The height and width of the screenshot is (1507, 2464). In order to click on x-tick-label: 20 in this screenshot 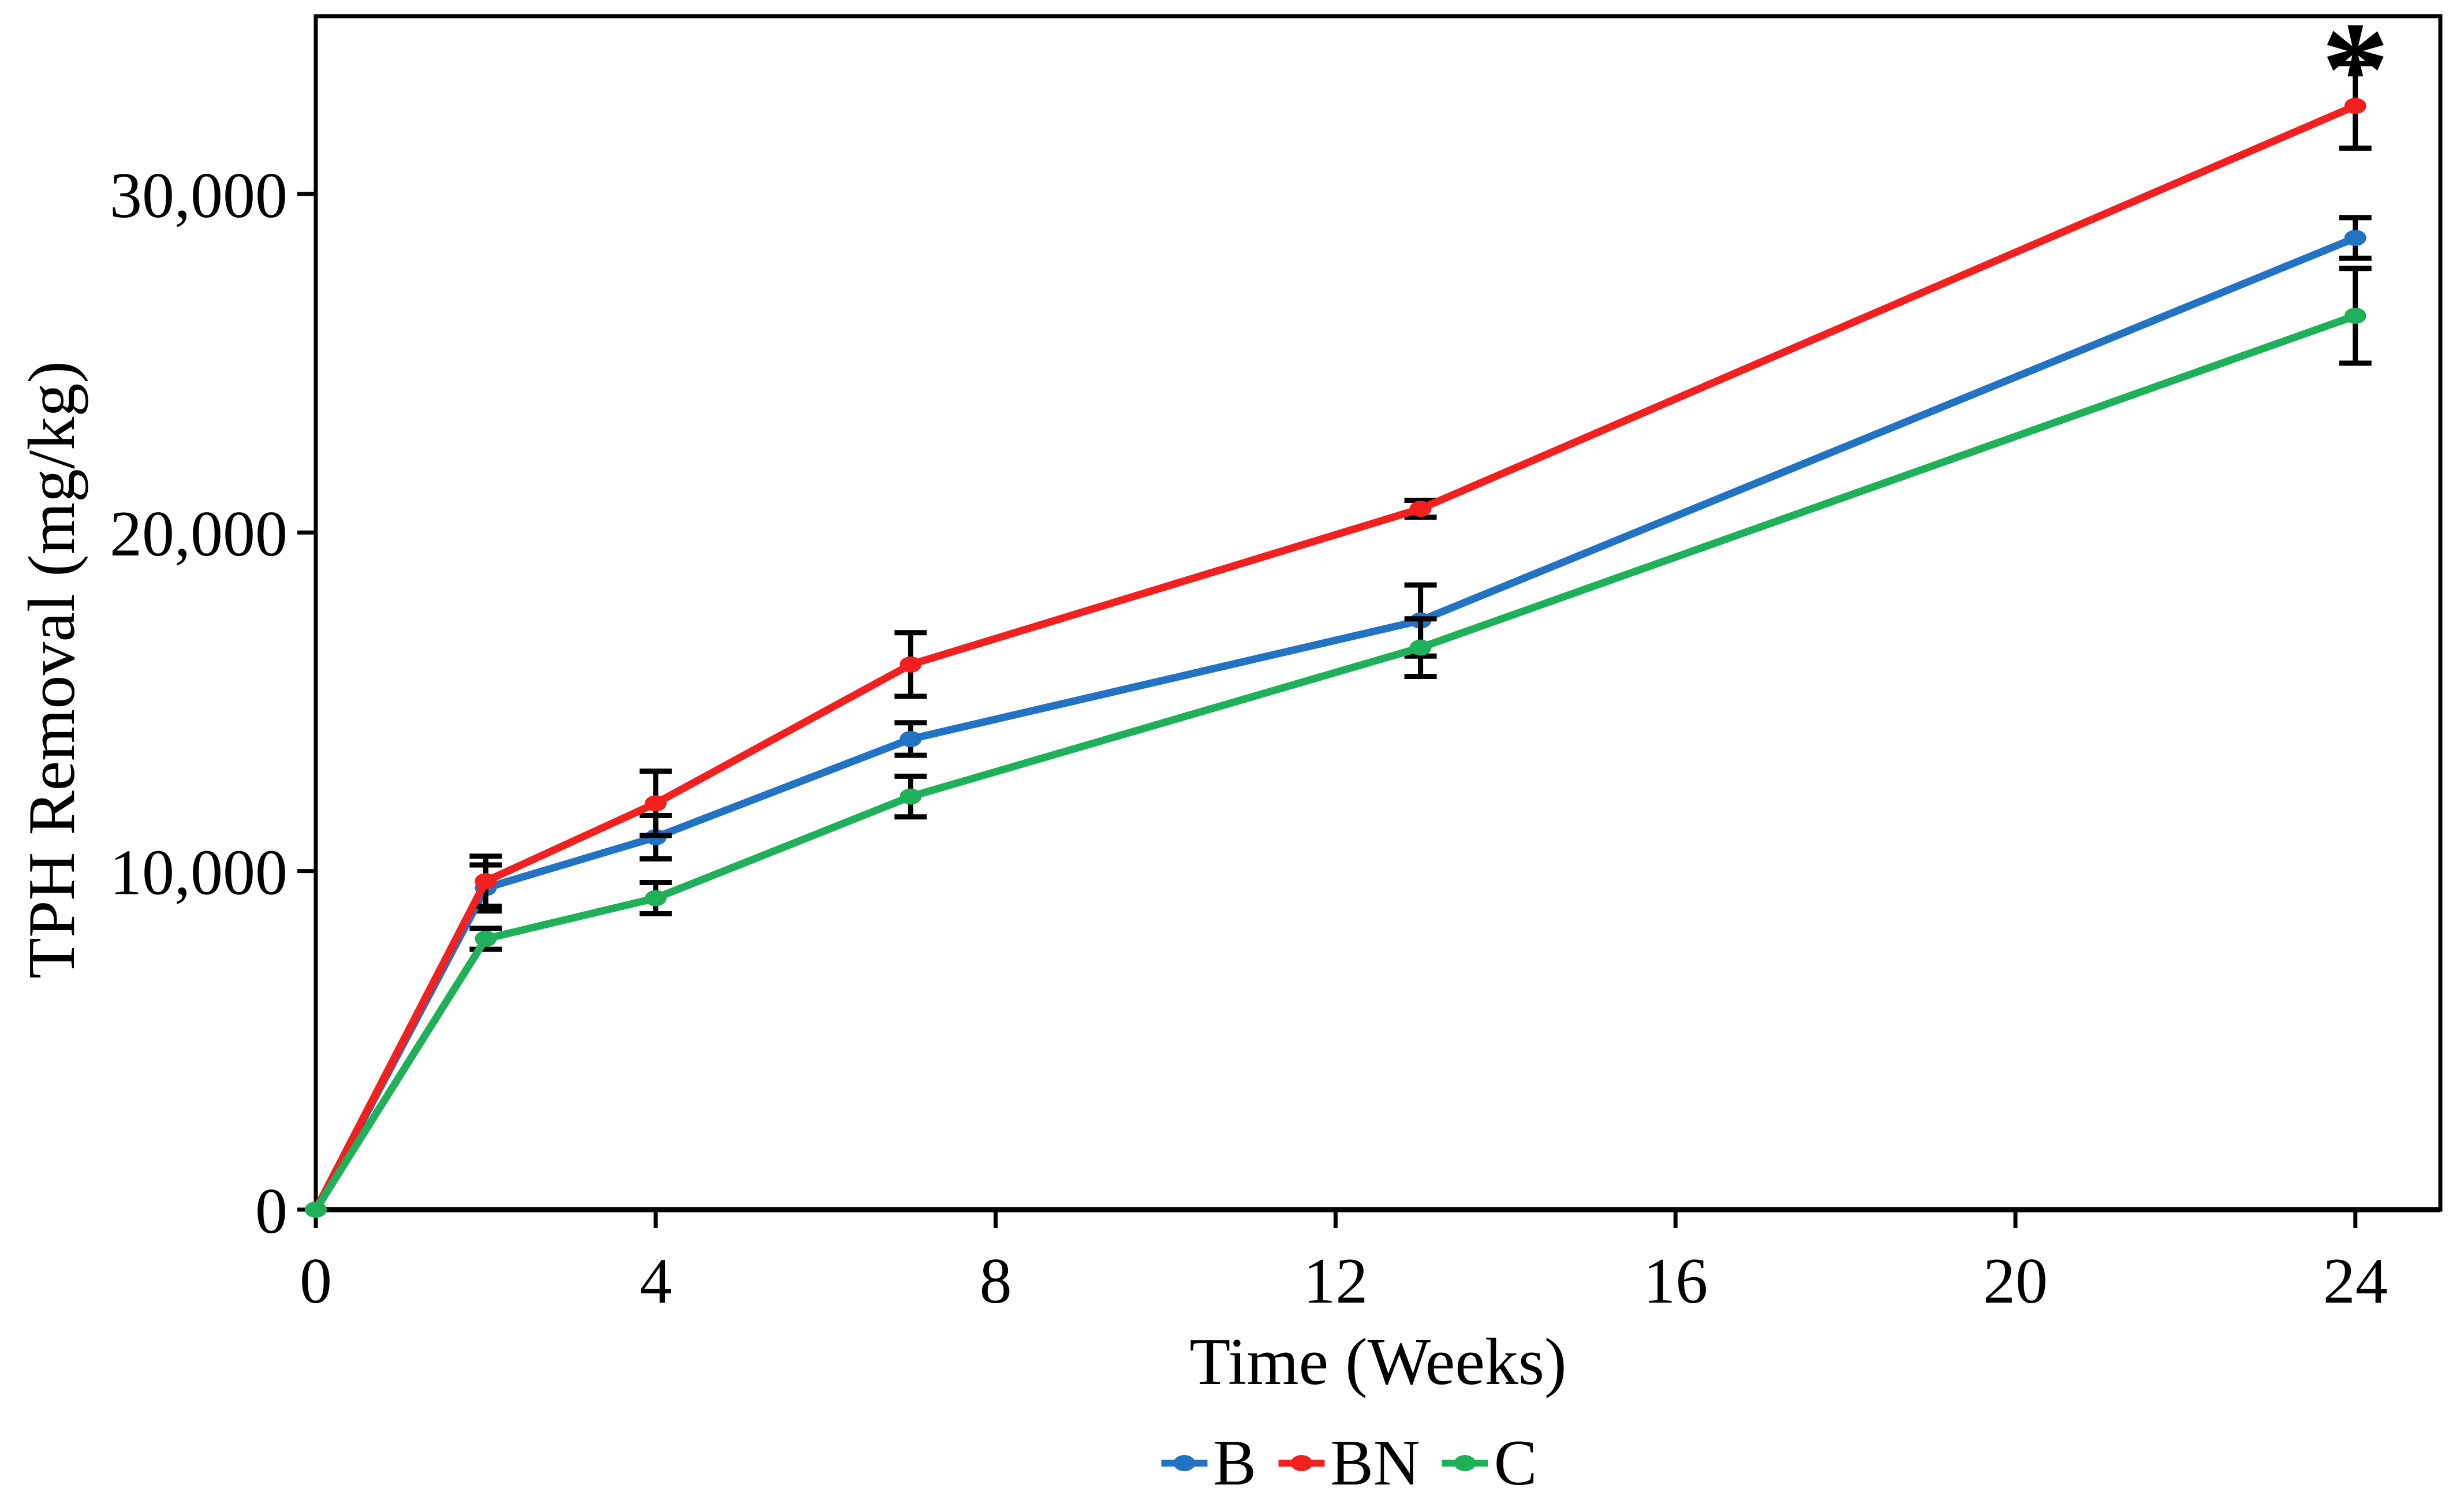, I will do `click(2015, 1281)`.